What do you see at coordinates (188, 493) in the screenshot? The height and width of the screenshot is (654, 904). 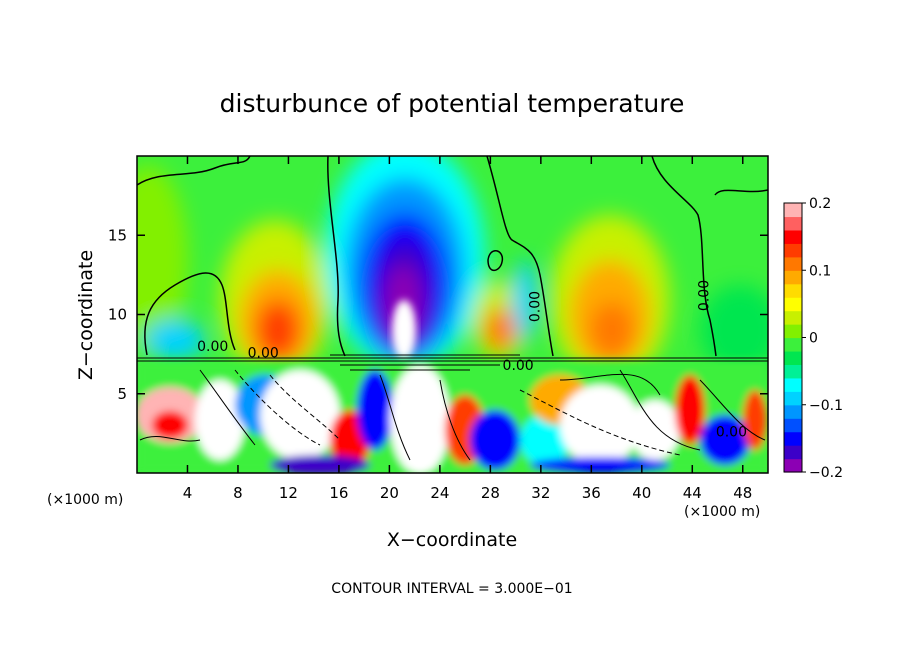 I see `x-tick-label: 4` at bounding box center [188, 493].